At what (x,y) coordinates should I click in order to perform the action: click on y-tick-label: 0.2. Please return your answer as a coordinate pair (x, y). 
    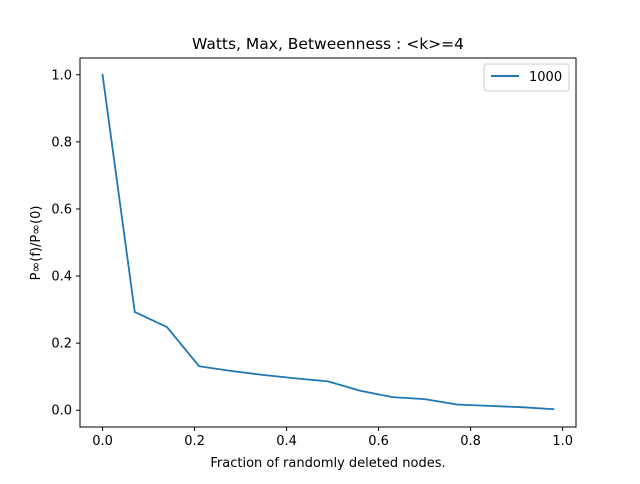
    Looking at the image, I should click on (61, 344).